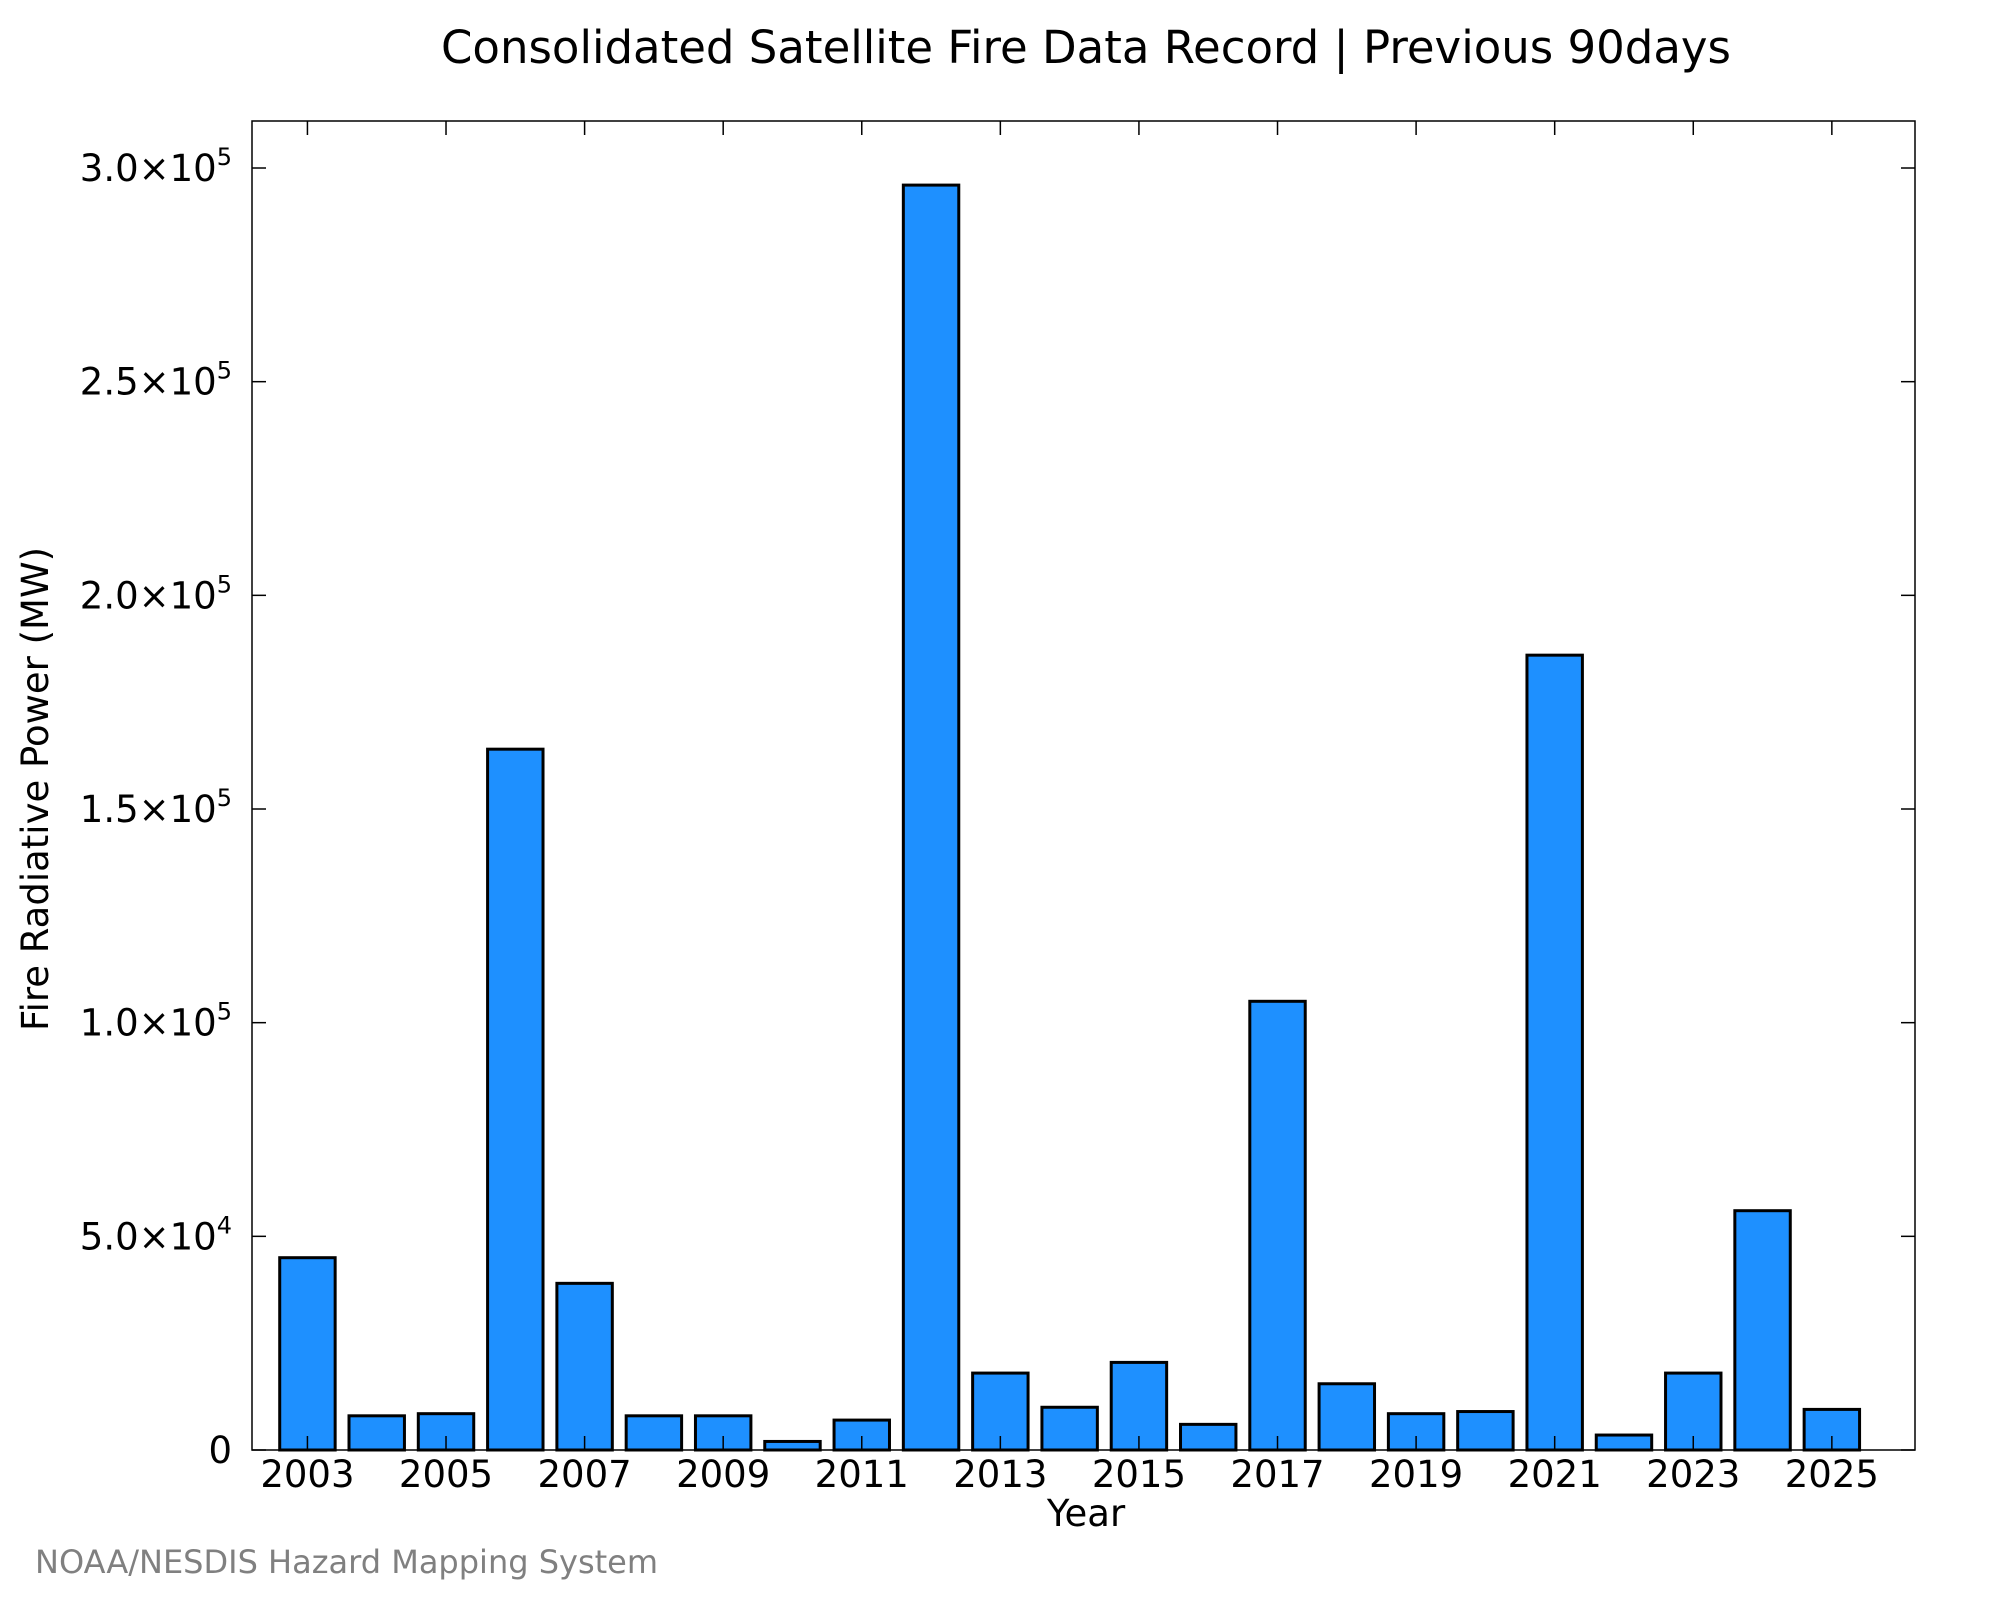  Describe the element at coordinates (347, 1562) in the screenshot. I see `credit-text: NOAA/NESDIS Hazard Mapping System` at that location.